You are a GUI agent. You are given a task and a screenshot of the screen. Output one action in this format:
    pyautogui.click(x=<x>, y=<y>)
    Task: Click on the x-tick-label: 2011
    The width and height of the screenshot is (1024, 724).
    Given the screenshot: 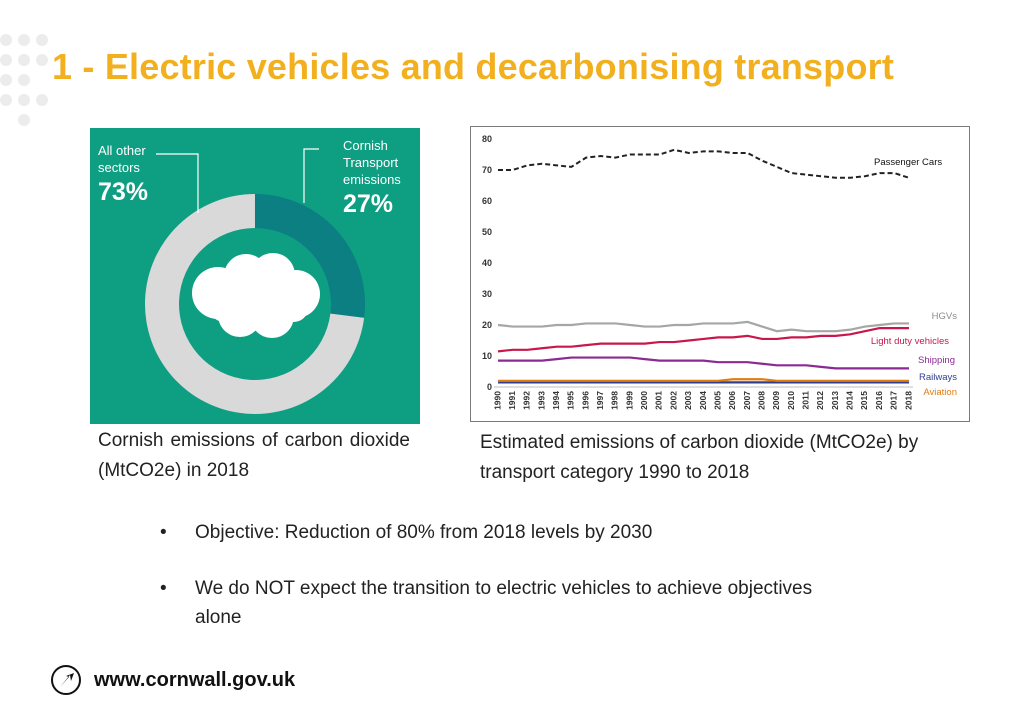 What is the action you would take?
    pyautogui.click(x=806, y=400)
    